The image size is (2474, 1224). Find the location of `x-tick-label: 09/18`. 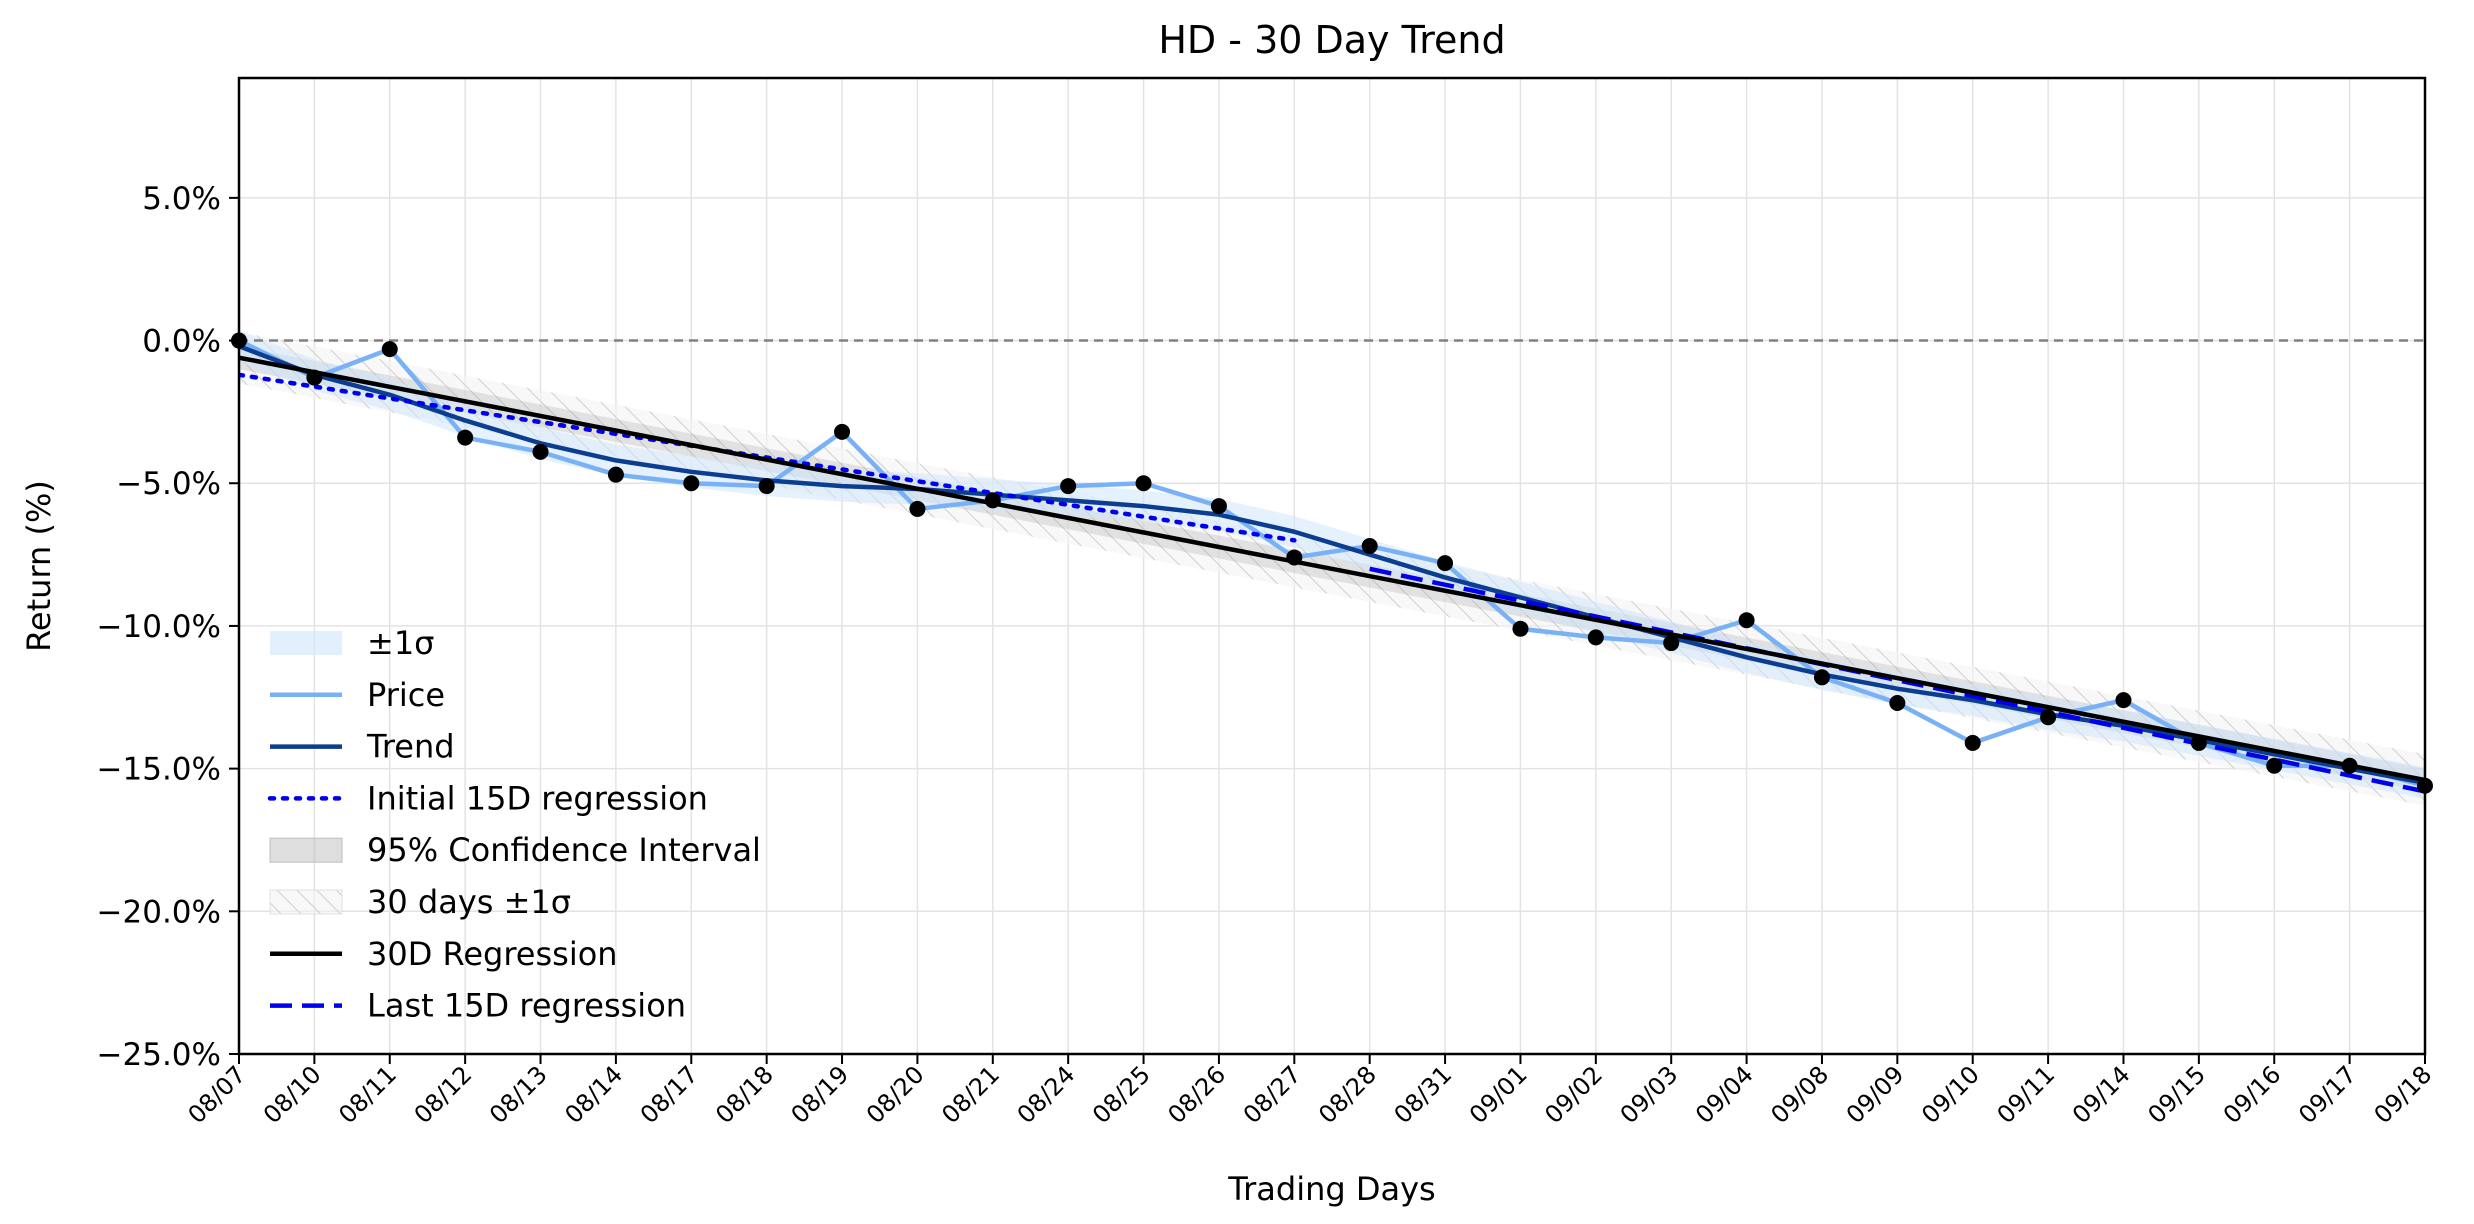

x-tick-label: 09/18 is located at coordinates (2403, 1094).